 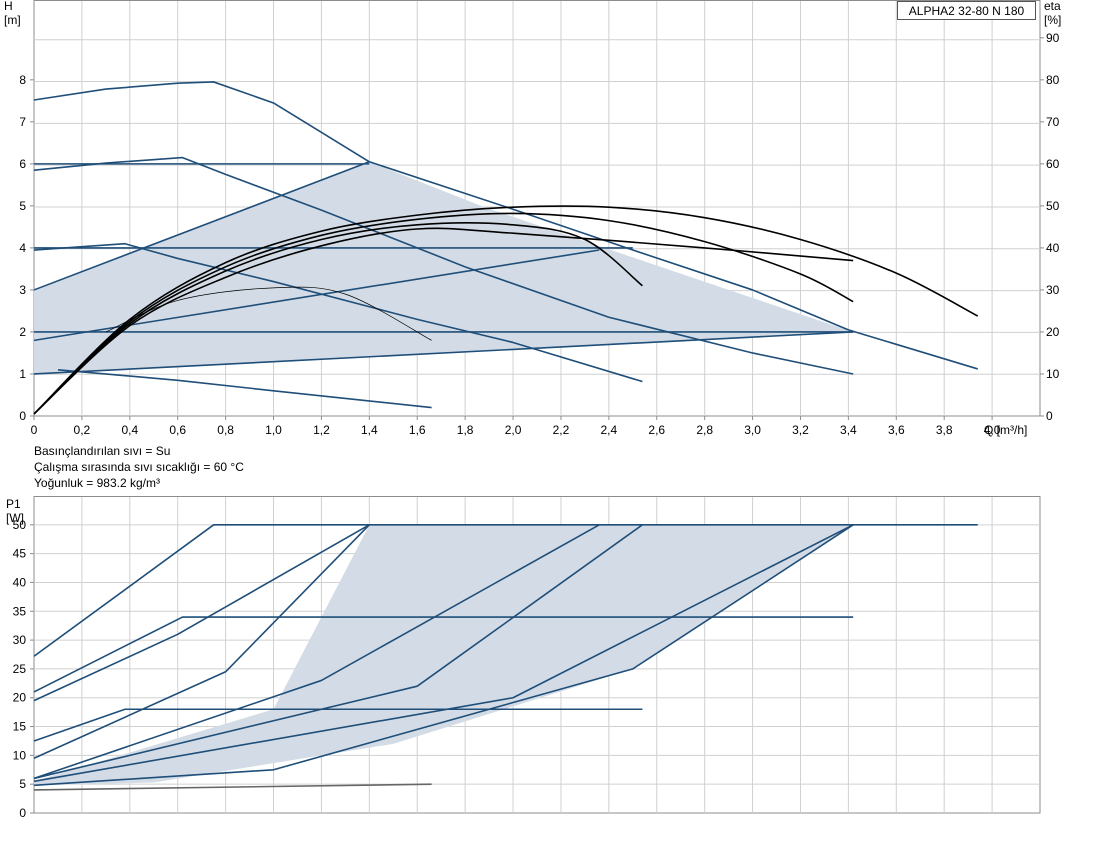 I want to click on y2-axis-title: eta, so click(x=1052, y=6).